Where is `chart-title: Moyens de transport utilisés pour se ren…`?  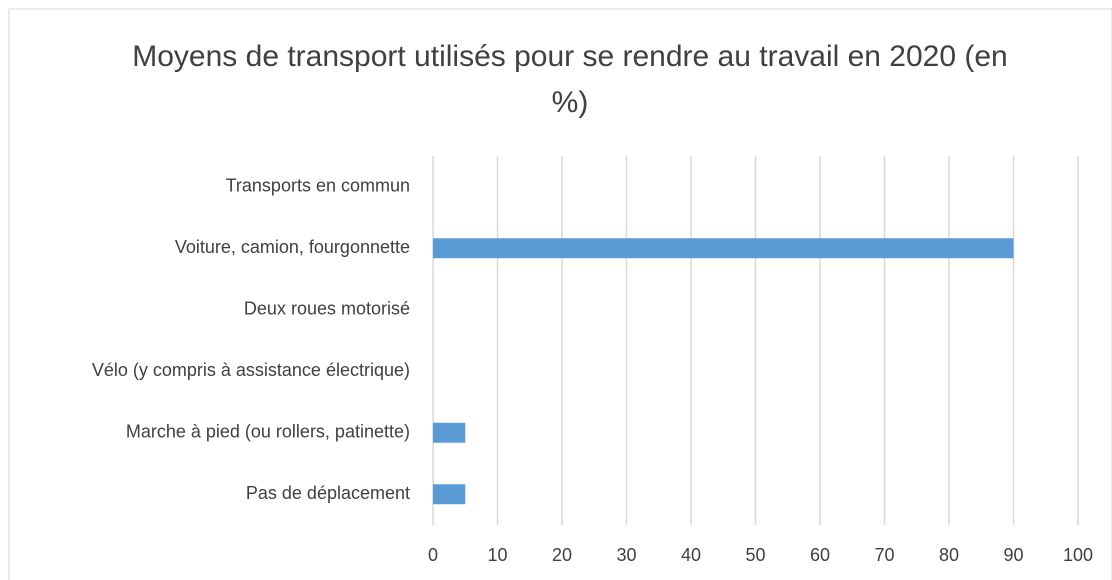 chart-title: Moyens de transport utilisés pour se ren… is located at coordinates (570, 79).